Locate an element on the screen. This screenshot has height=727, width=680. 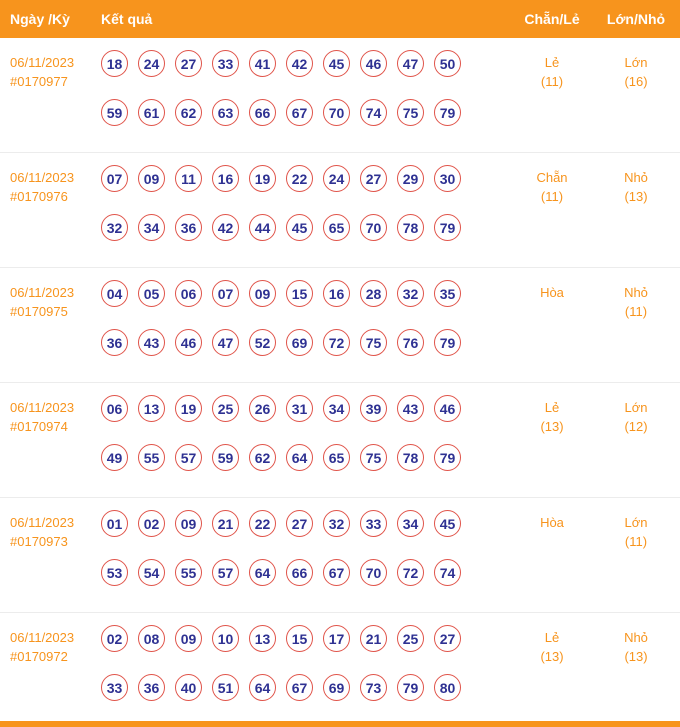
number-ball: 33 is located at coordinates (373, 523).